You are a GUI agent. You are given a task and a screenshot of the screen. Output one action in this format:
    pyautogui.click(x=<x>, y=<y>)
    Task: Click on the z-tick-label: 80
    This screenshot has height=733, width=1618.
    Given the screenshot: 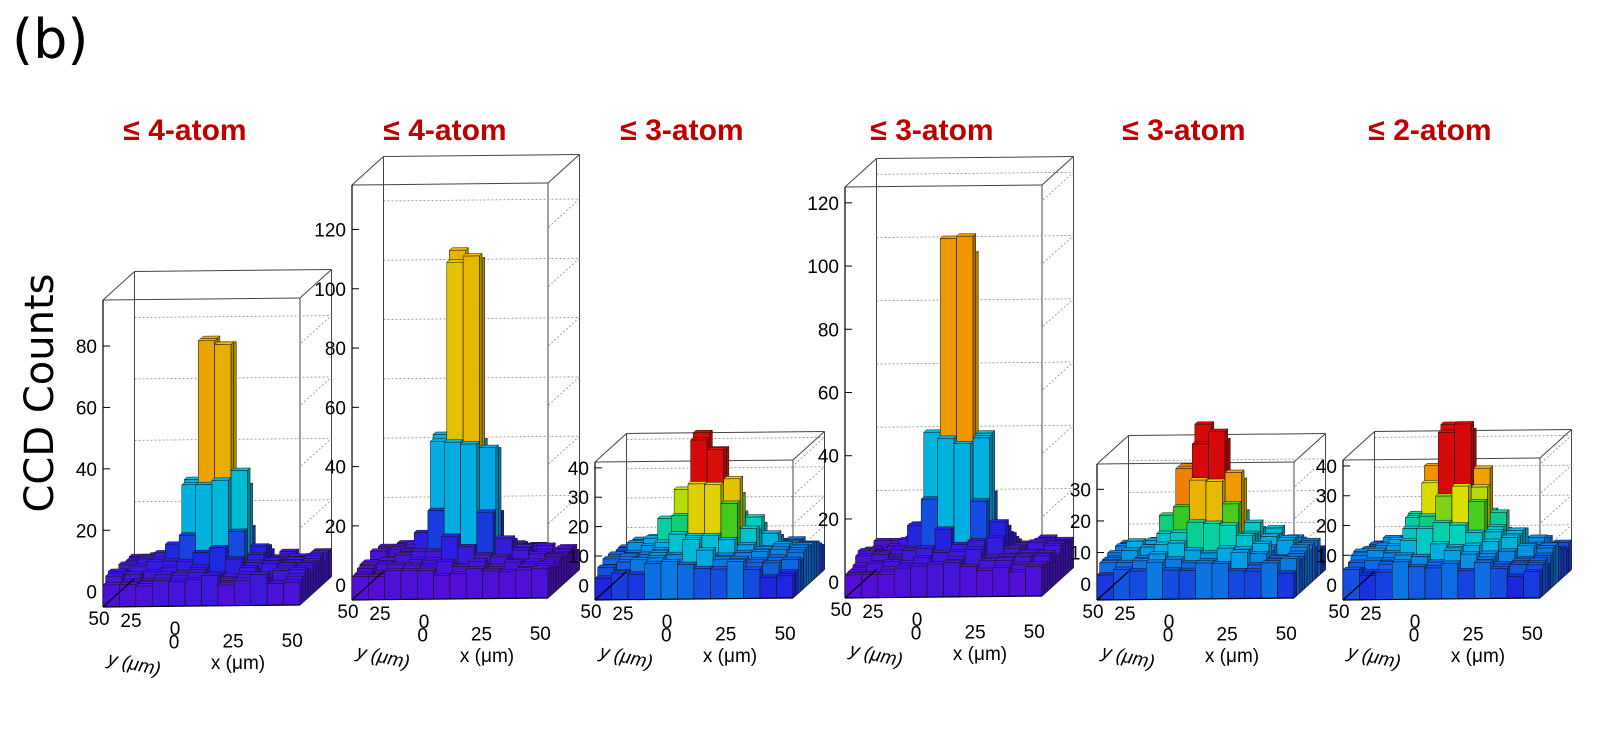 What is the action you would take?
    pyautogui.click(x=335, y=349)
    